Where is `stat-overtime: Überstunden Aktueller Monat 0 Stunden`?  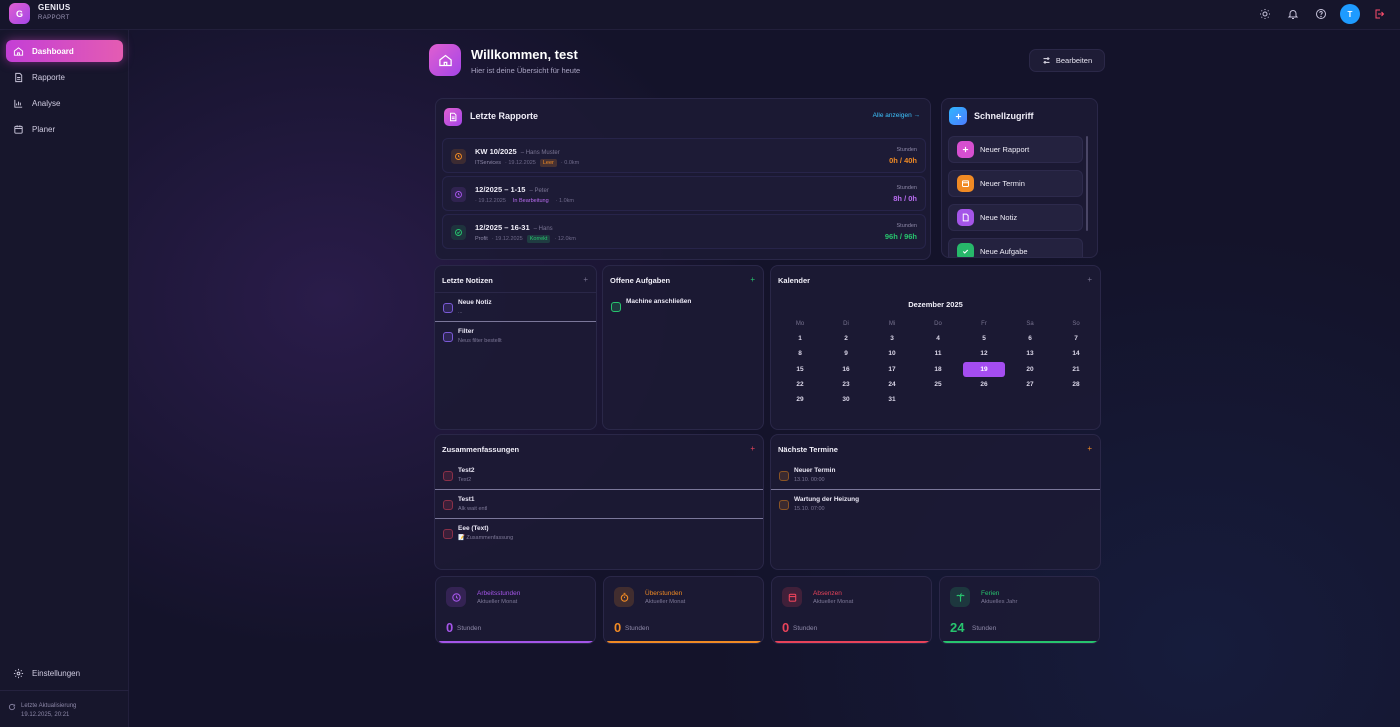
stat-overtime: Überstunden Aktueller Monat 0 Stunden is located at coordinates (683, 610).